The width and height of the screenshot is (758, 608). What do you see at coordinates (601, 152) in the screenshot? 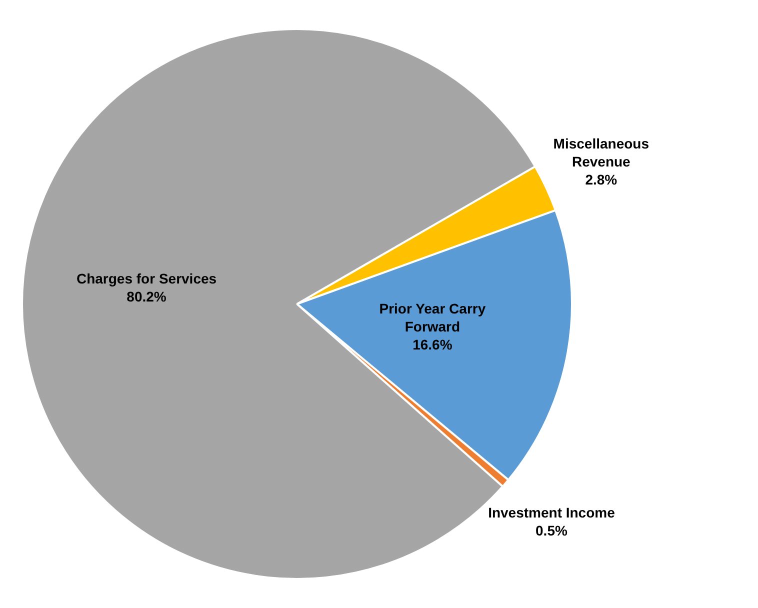
I see `slice-label: Miscellaneous Revenue` at bounding box center [601, 152].